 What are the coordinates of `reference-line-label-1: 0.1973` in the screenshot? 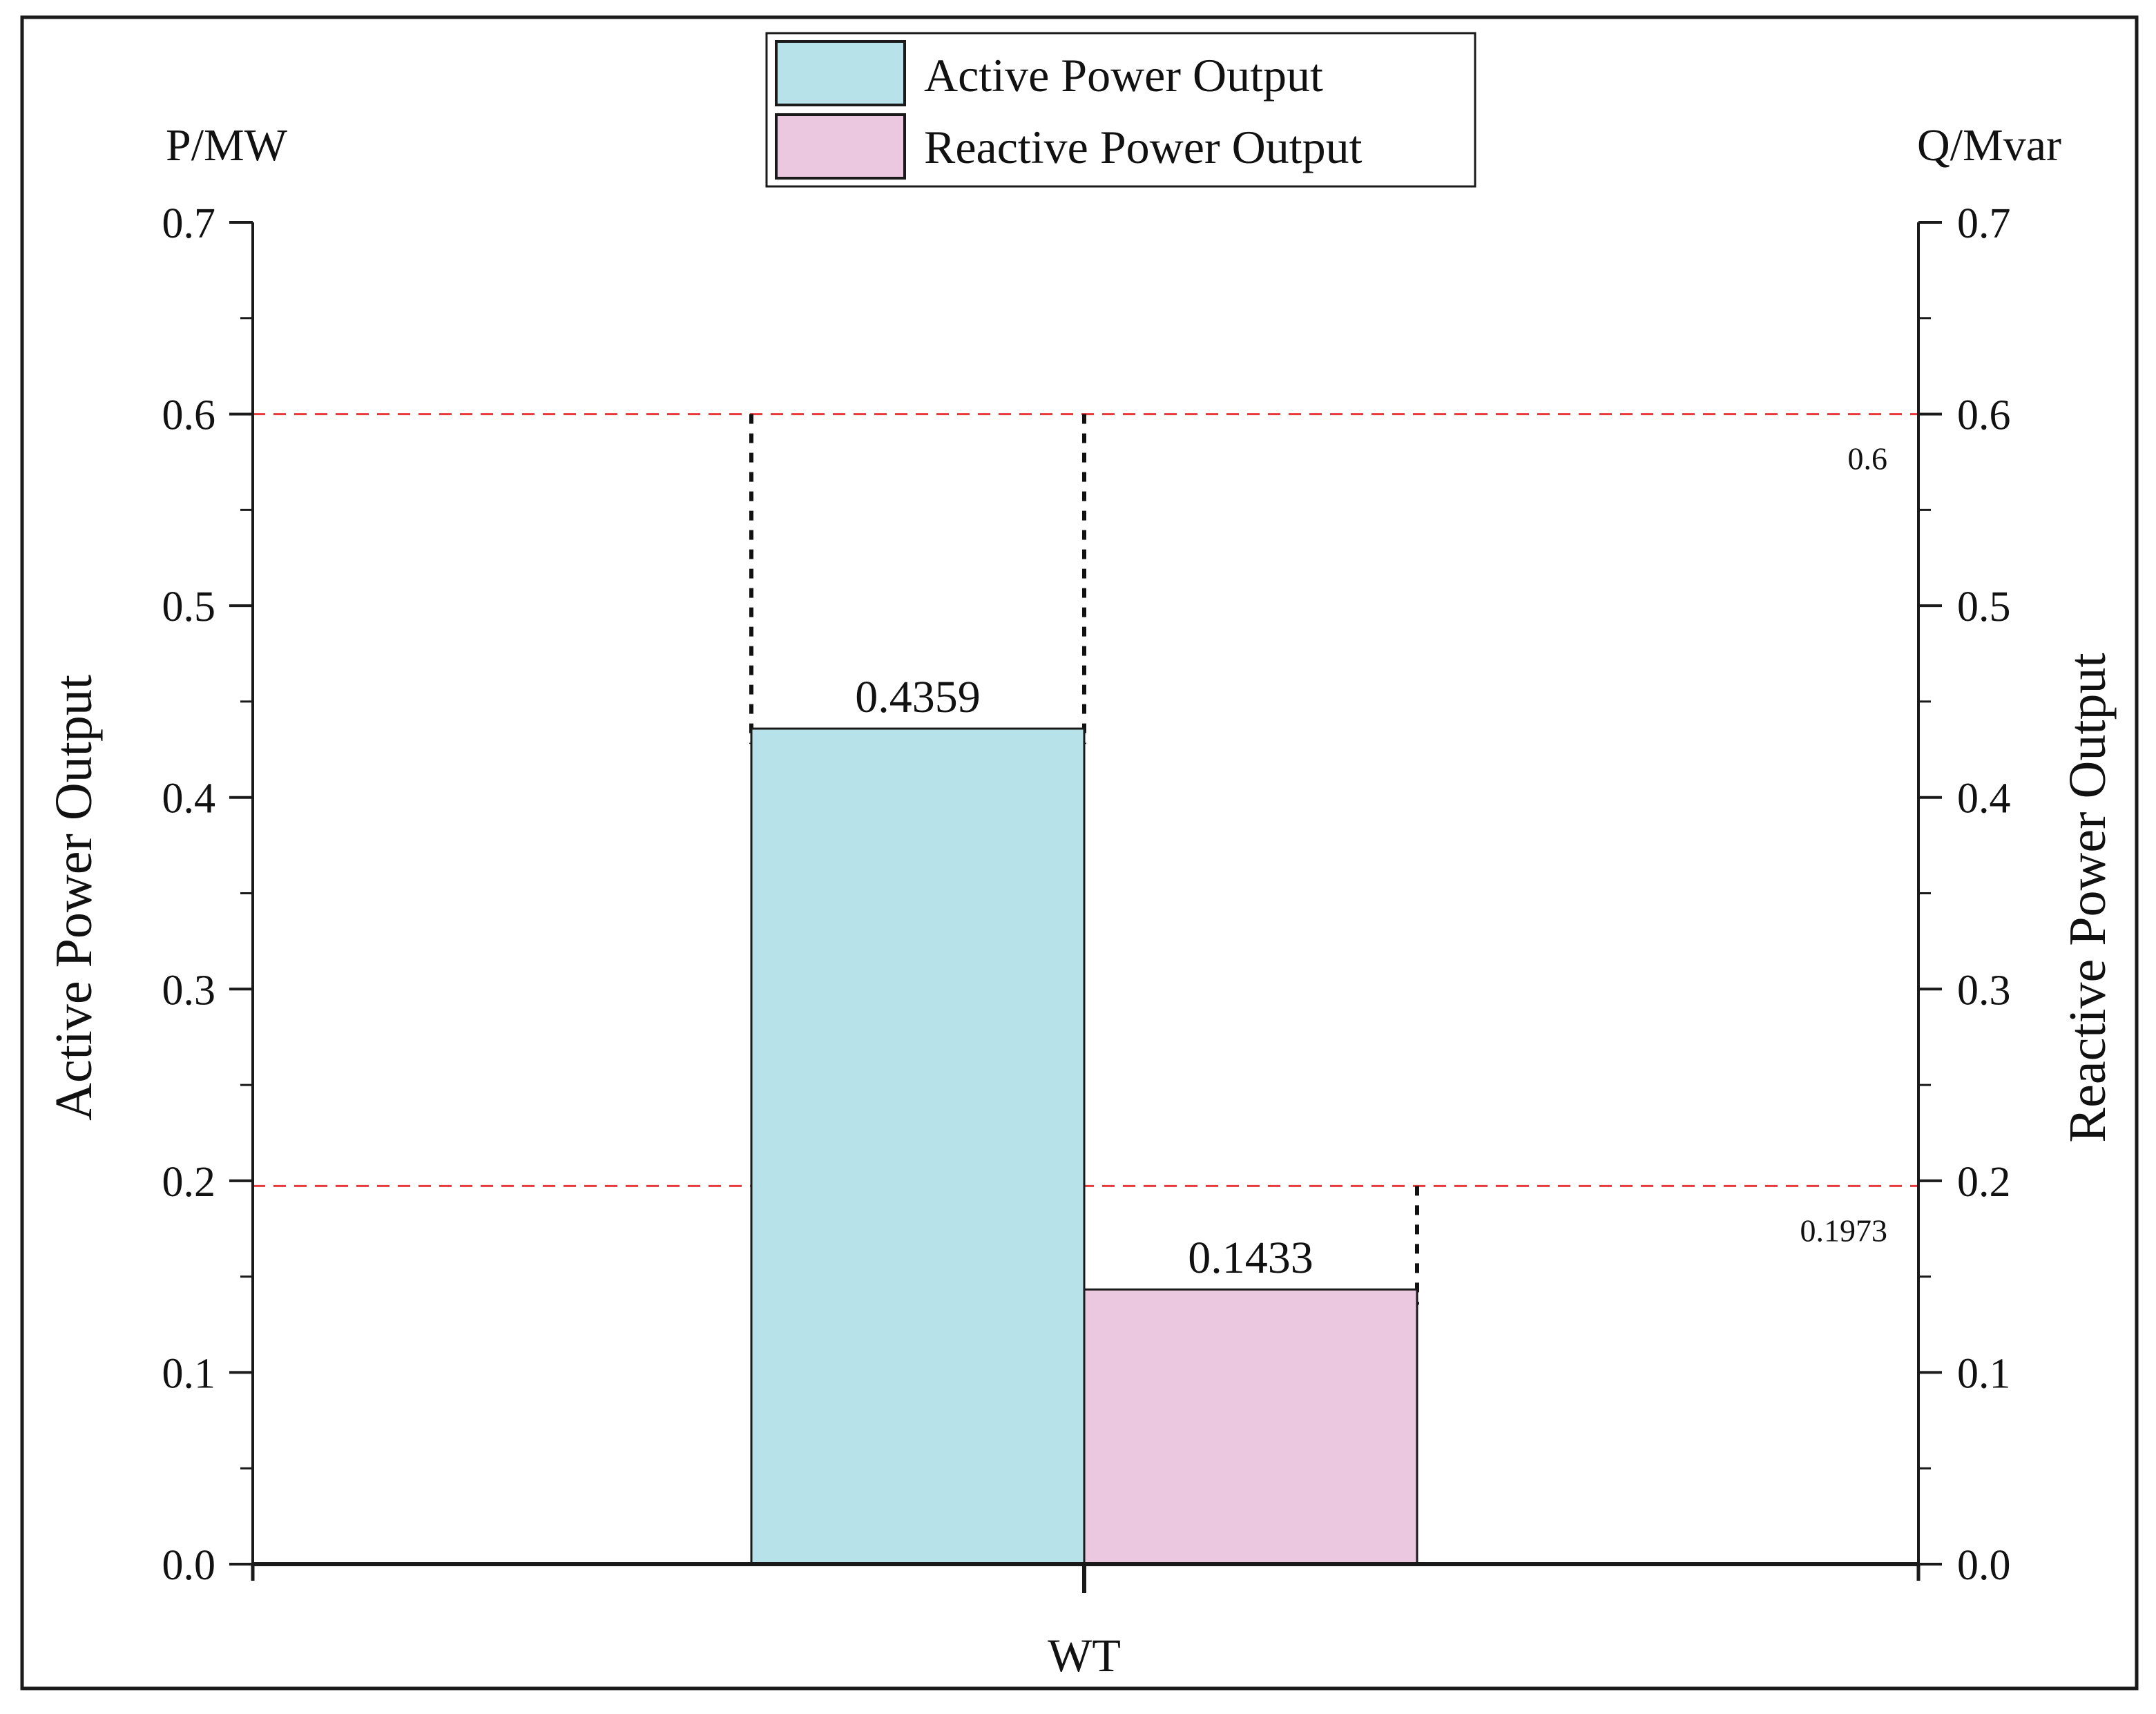 It's located at (1844, 1230).